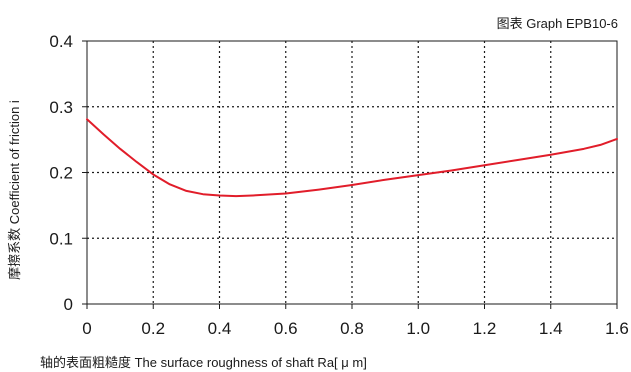  I want to click on x-tick-label: 0.6, so click(286, 328).